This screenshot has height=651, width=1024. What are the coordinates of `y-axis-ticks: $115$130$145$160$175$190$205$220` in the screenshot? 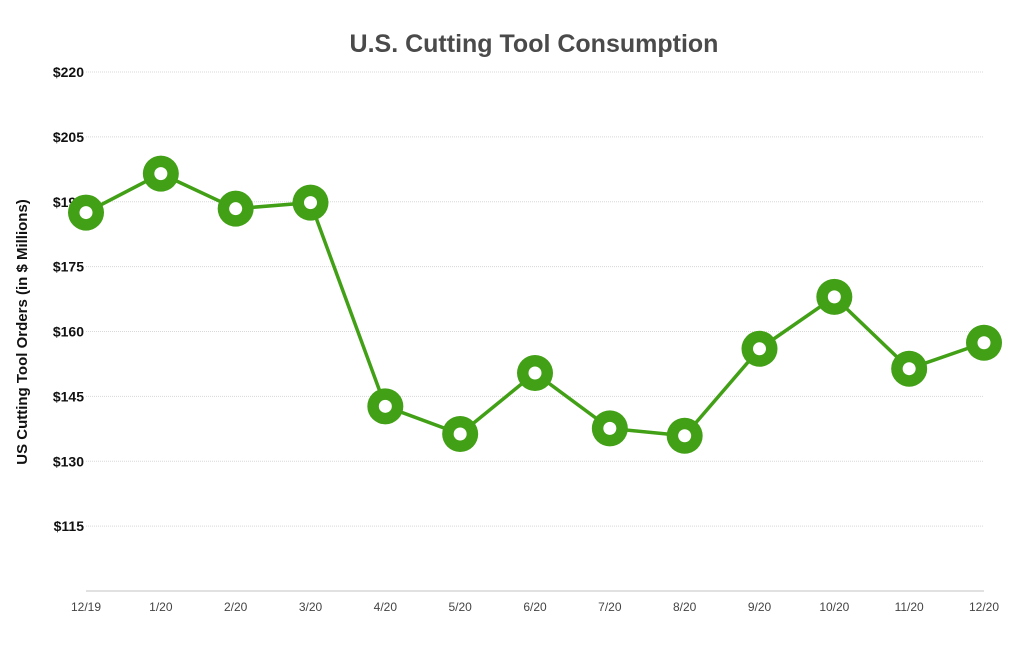 It's located at (68, 299).